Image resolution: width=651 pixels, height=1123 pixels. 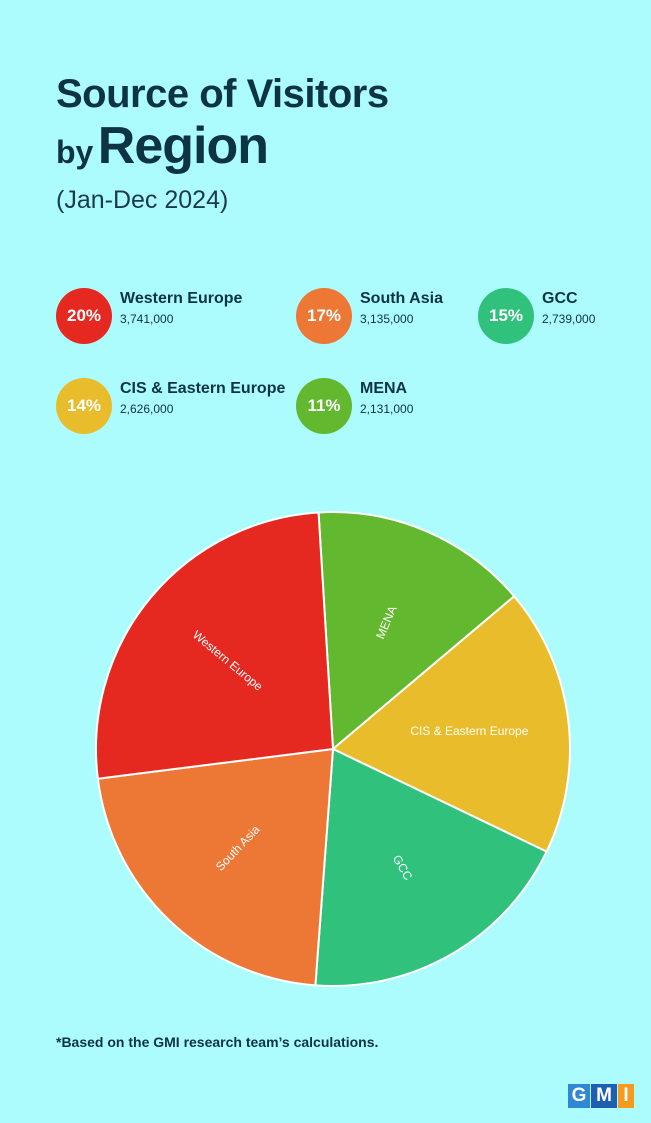 What do you see at coordinates (324, 316) in the screenshot?
I see `legend-percent-badge: 17%` at bounding box center [324, 316].